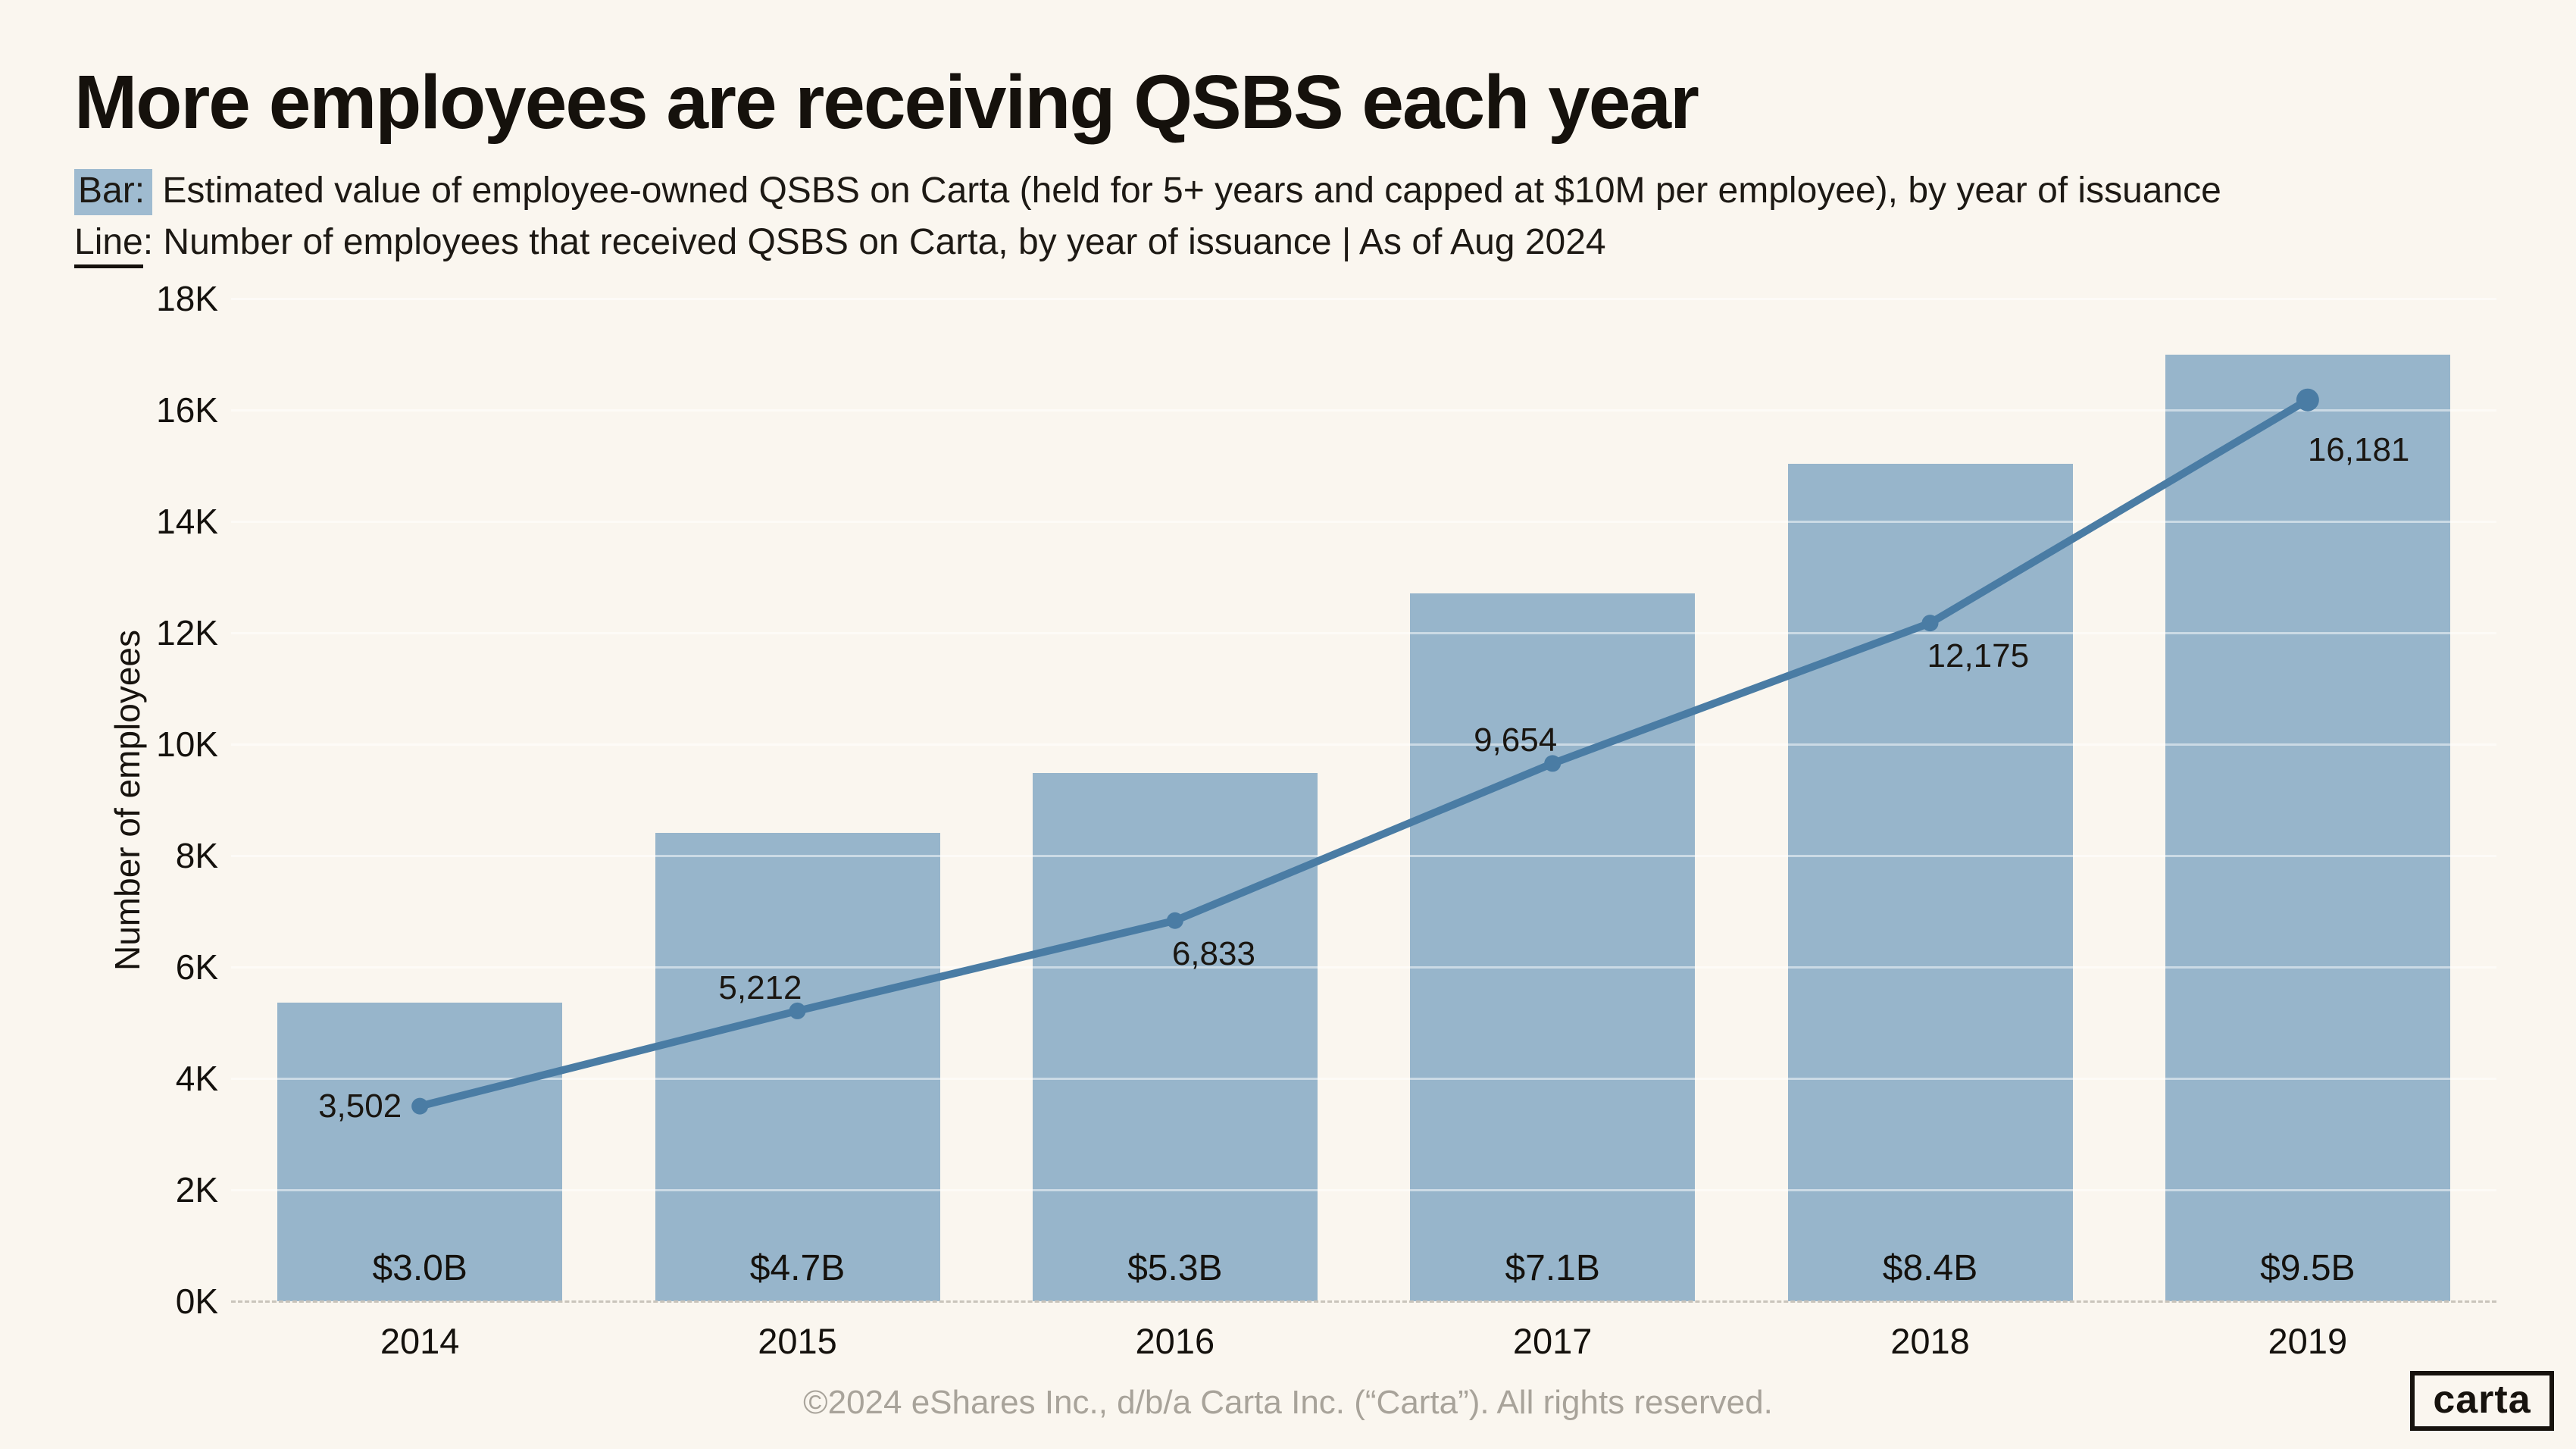  I want to click on gridline-12k, so click(1363, 633).